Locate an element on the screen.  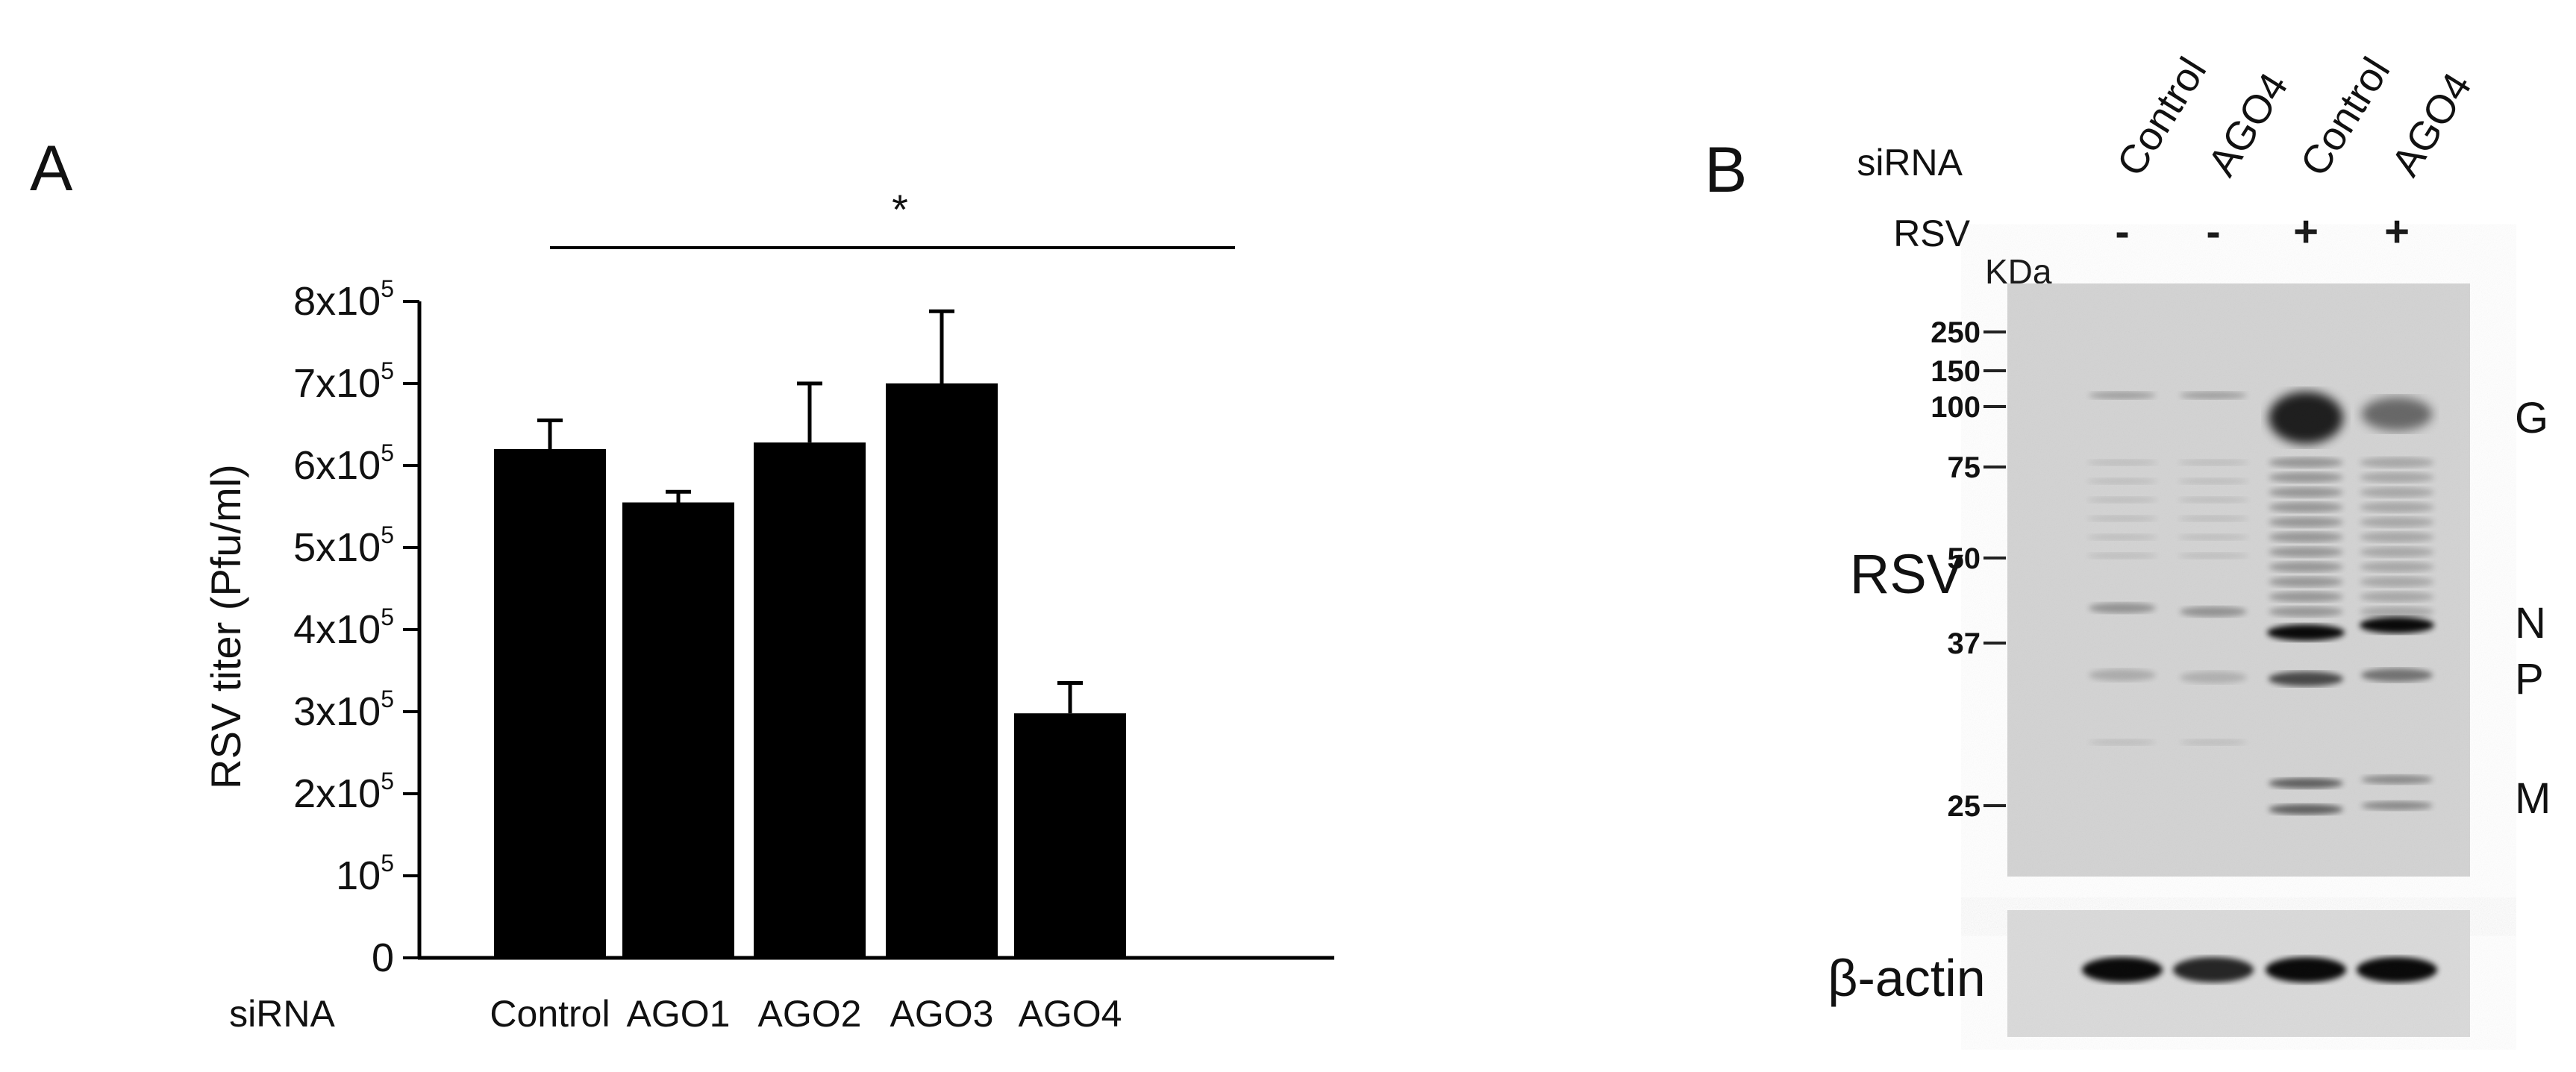
y-tick-label: 4x10⁵ is located at coordinates (343, 628).